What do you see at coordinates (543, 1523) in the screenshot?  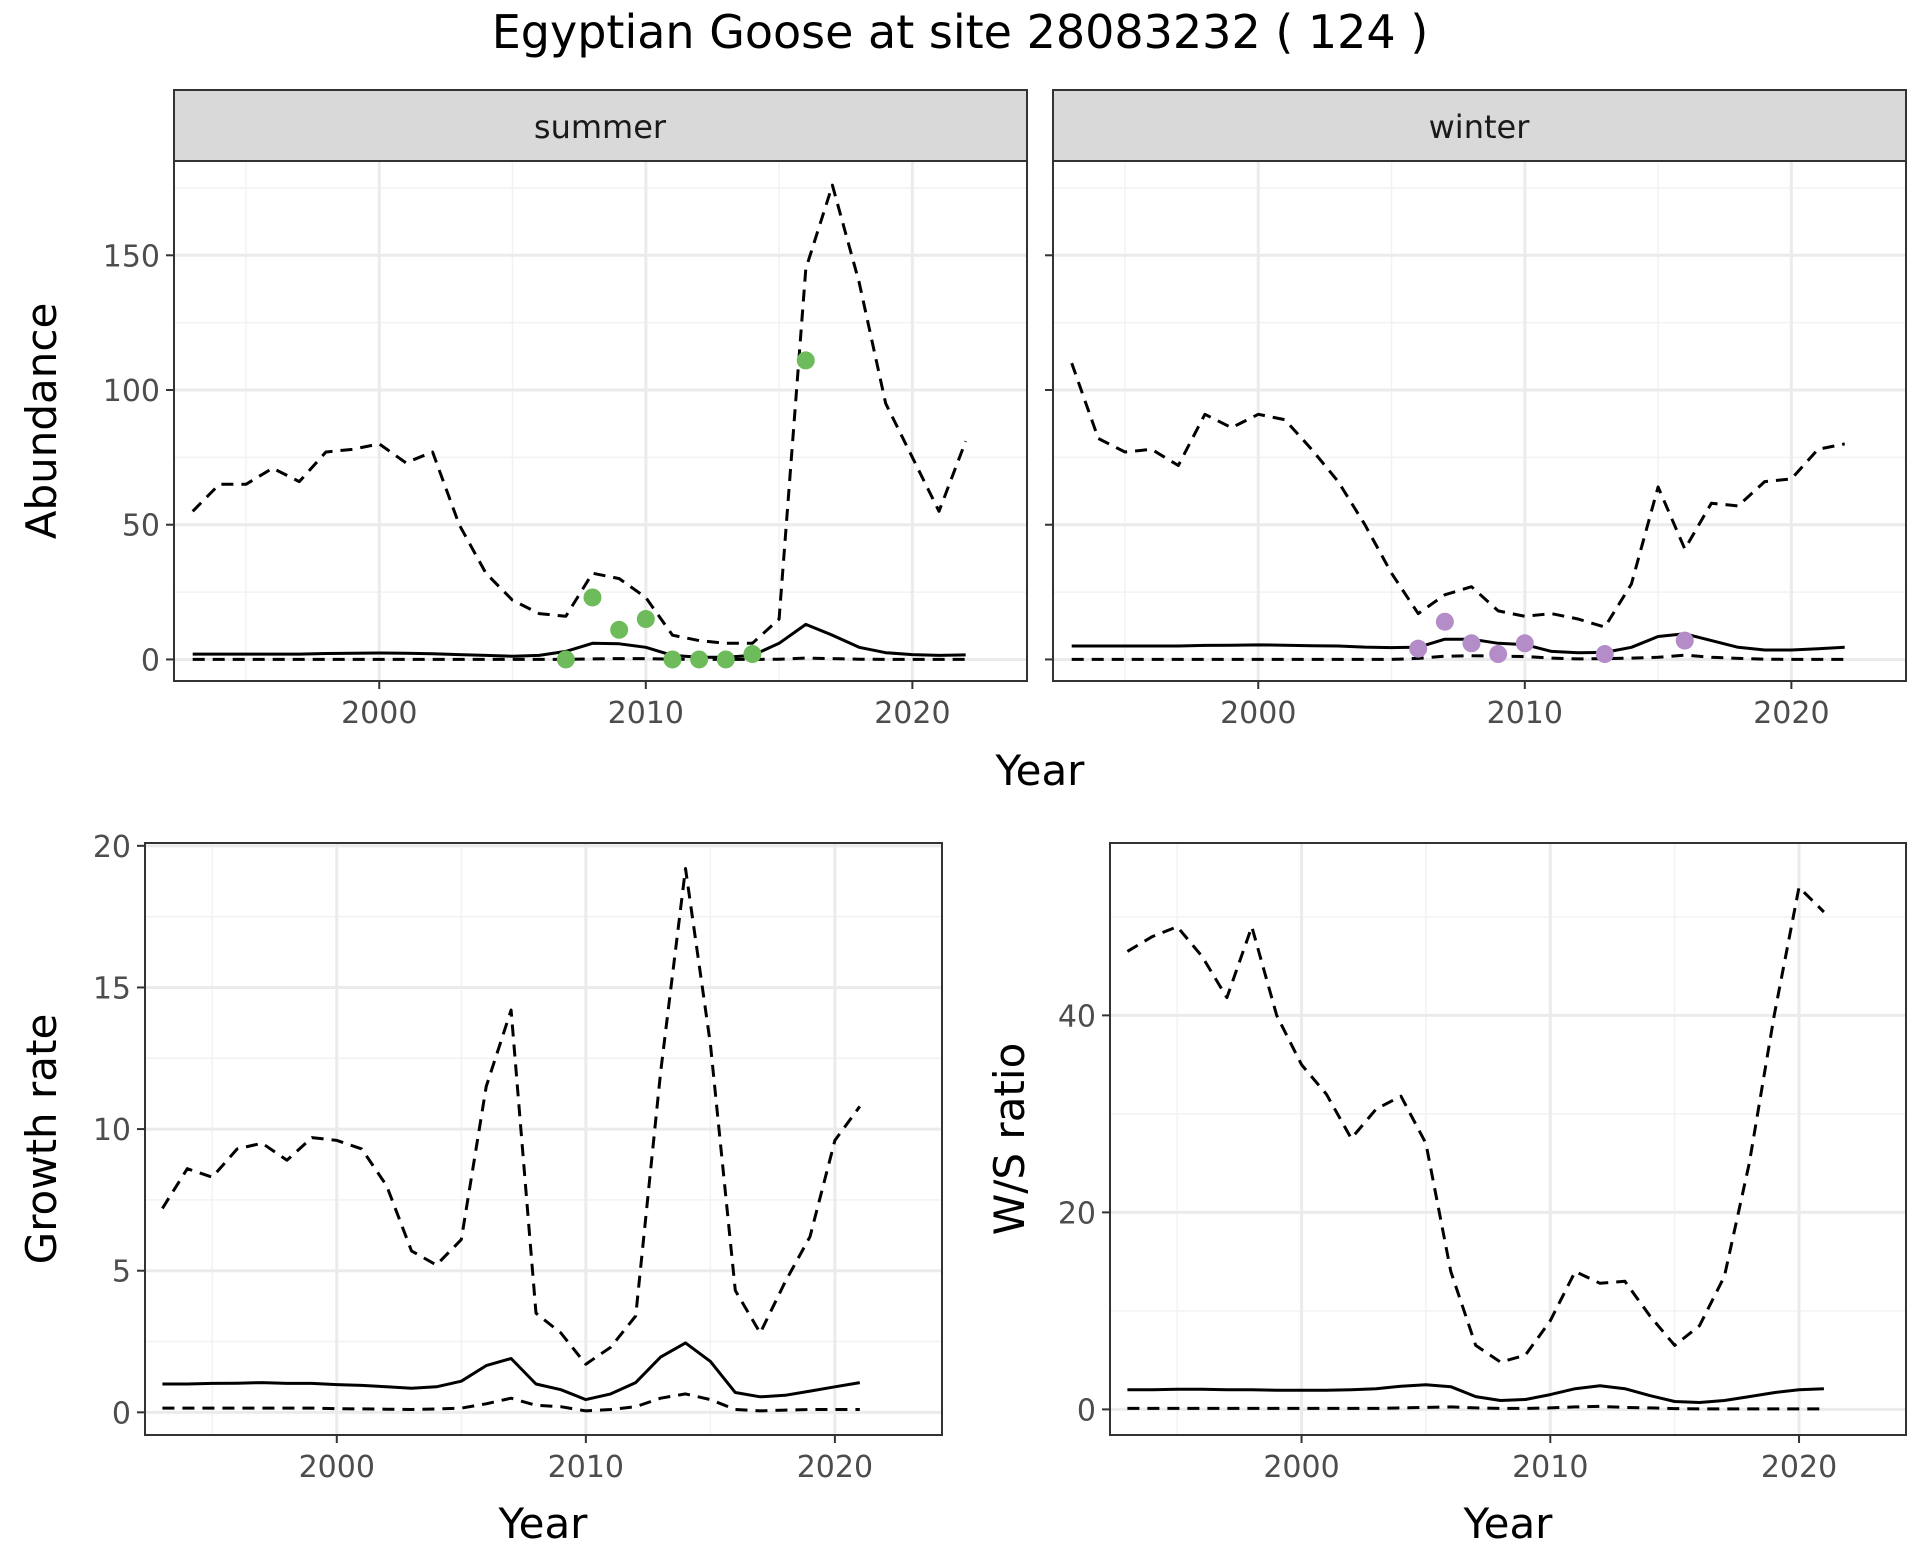 I see `growth-x-label: Year` at bounding box center [543, 1523].